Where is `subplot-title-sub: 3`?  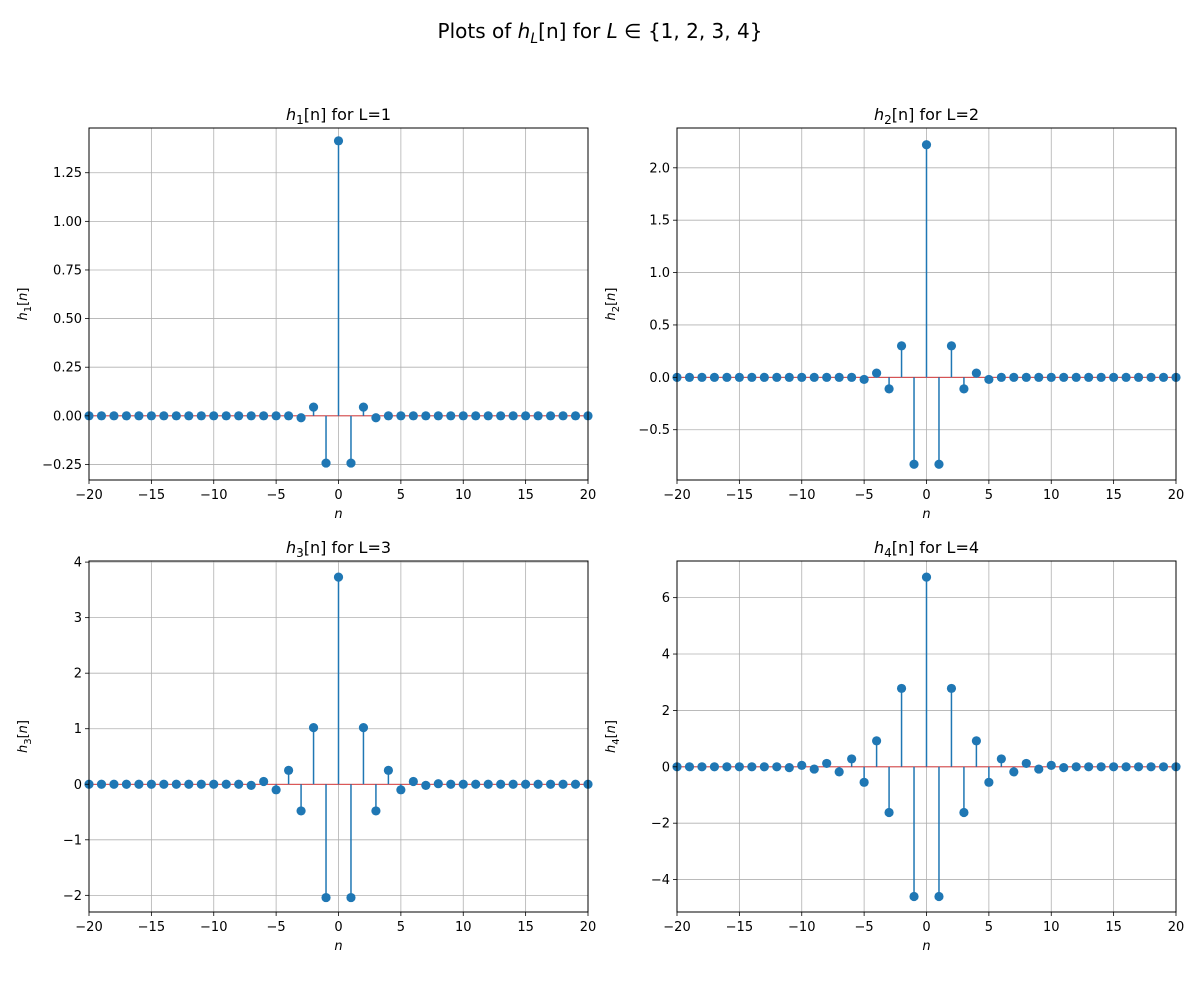
subplot-title-sub: 3 is located at coordinates (300, 553).